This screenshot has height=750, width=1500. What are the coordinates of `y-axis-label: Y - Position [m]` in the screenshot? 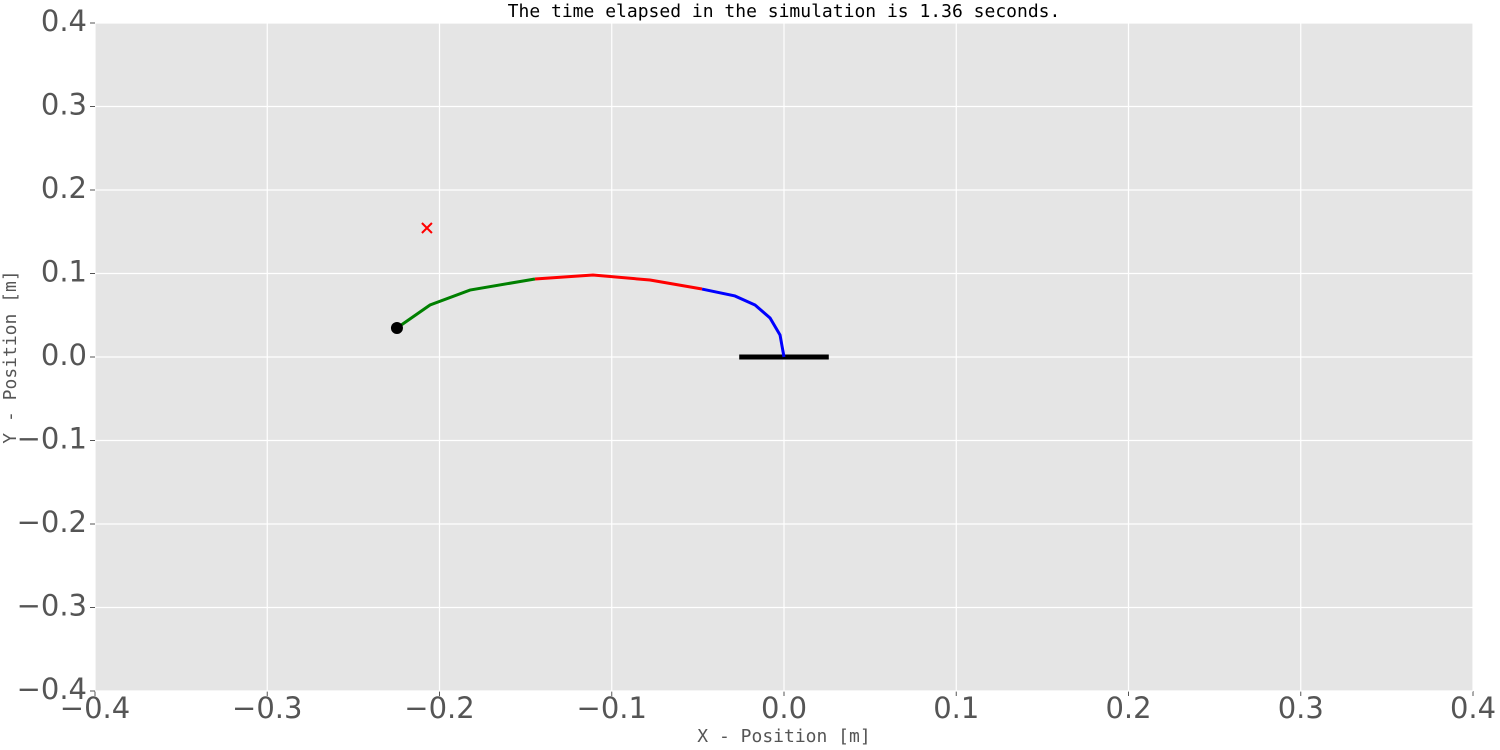 It's located at (10, 356).